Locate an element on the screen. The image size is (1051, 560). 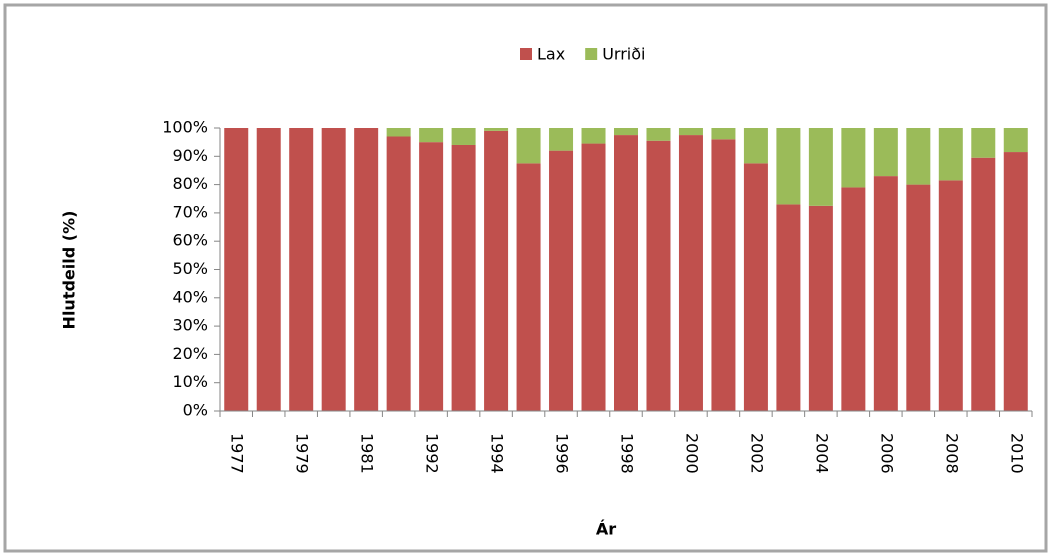
x-tick-label: 1992 is located at coordinates (432, 453).